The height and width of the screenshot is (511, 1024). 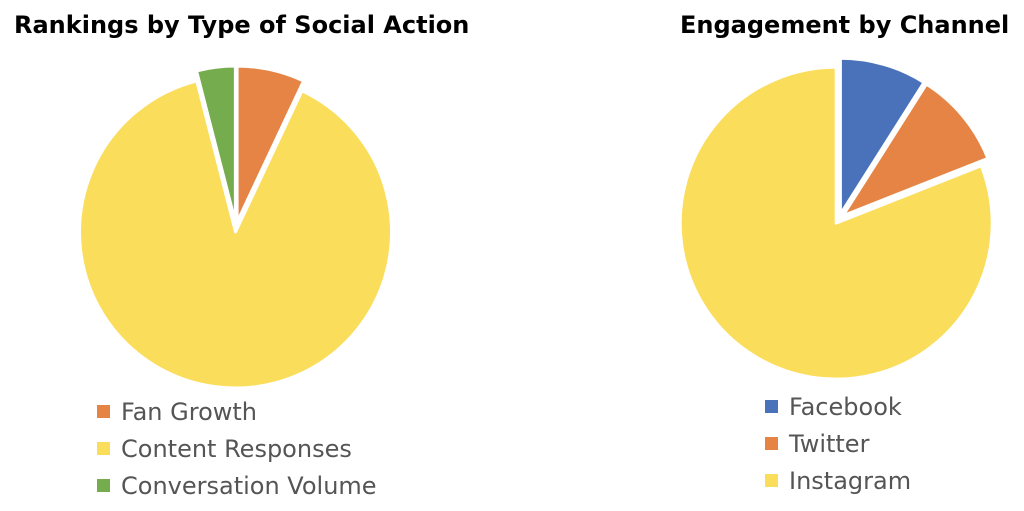 I want to click on pie-slice-twitter, so click(x=915, y=150).